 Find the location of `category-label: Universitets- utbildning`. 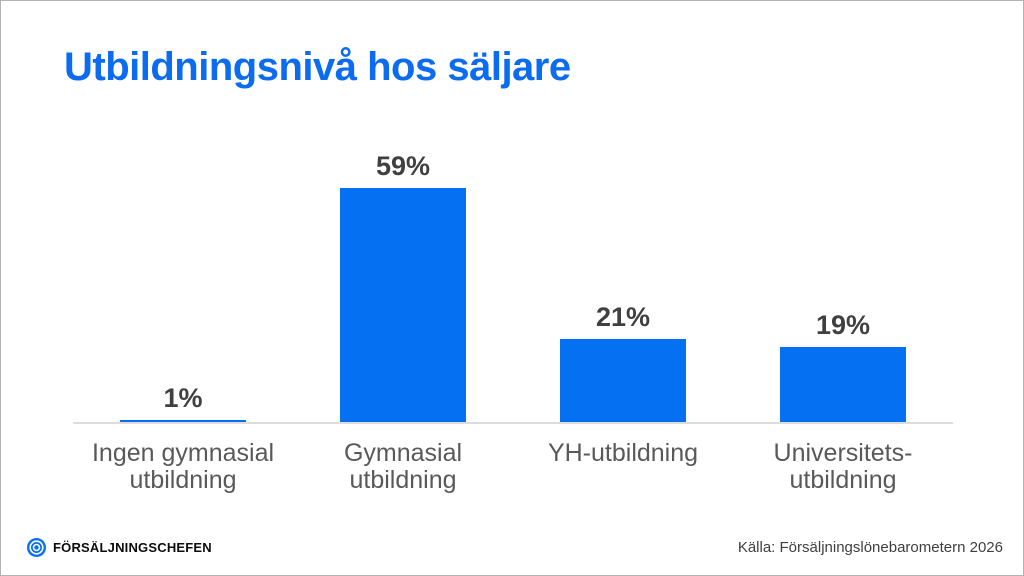

category-label: Universitets- utbildning is located at coordinates (843, 466).